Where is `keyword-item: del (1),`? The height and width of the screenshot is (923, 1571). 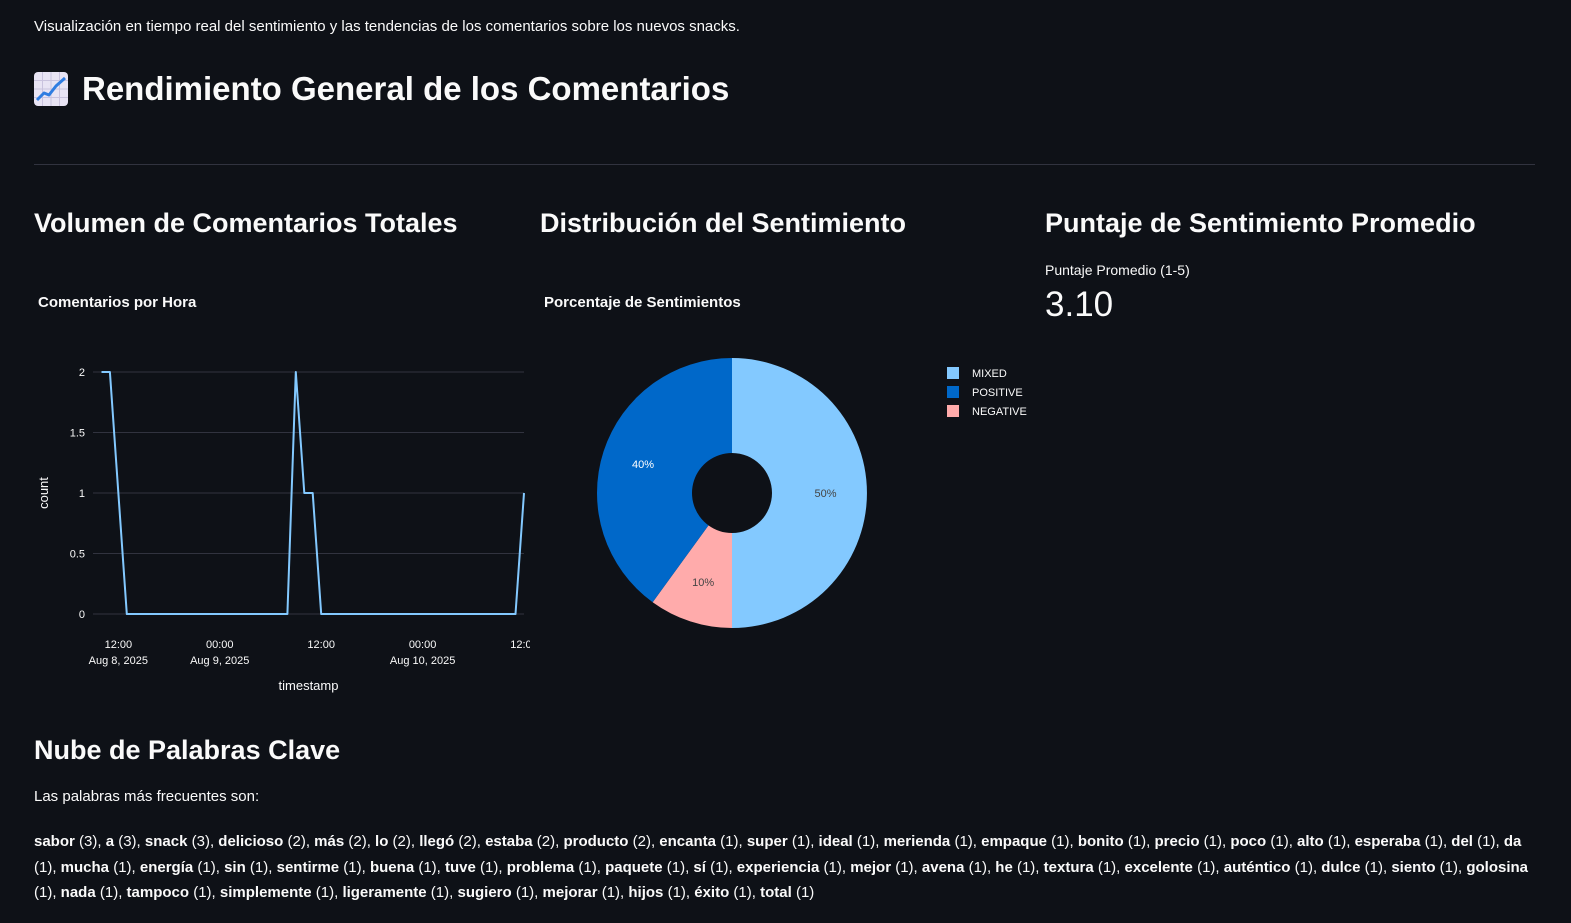
keyword-item: del (1), is located at coordinates (1477, 841).